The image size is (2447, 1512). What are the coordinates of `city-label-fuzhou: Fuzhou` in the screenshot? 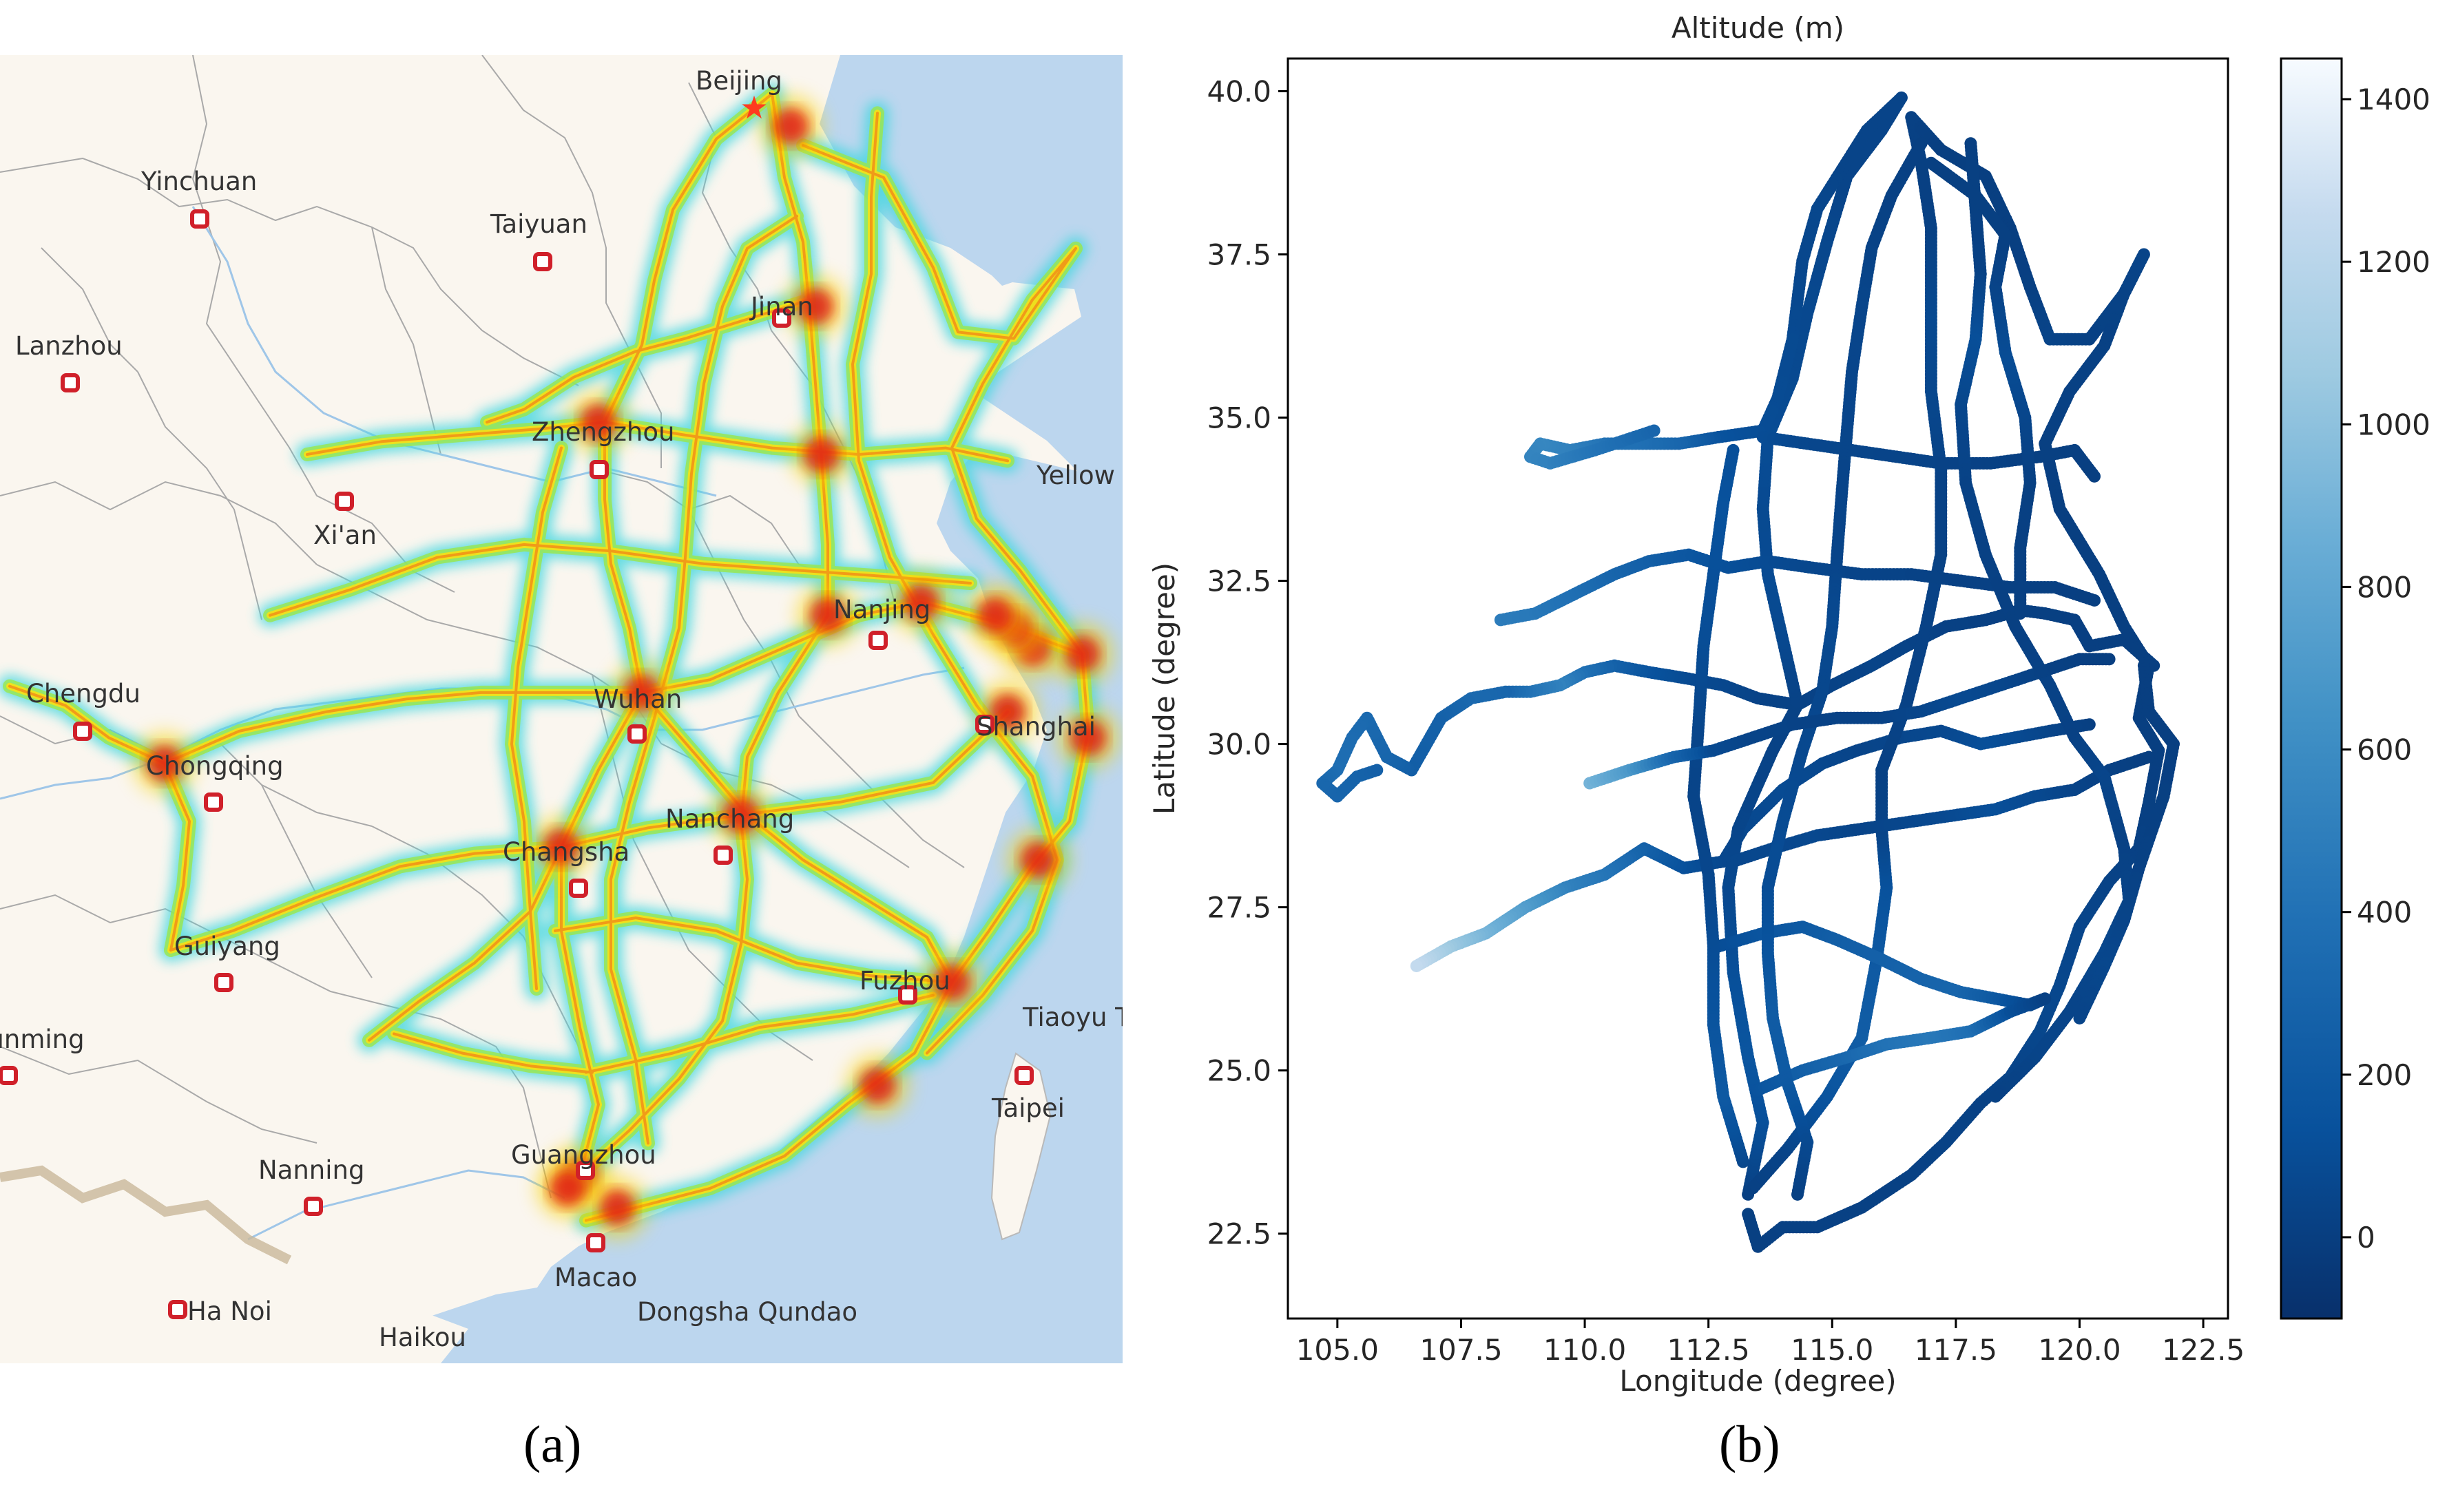 It's located at (905, 981).